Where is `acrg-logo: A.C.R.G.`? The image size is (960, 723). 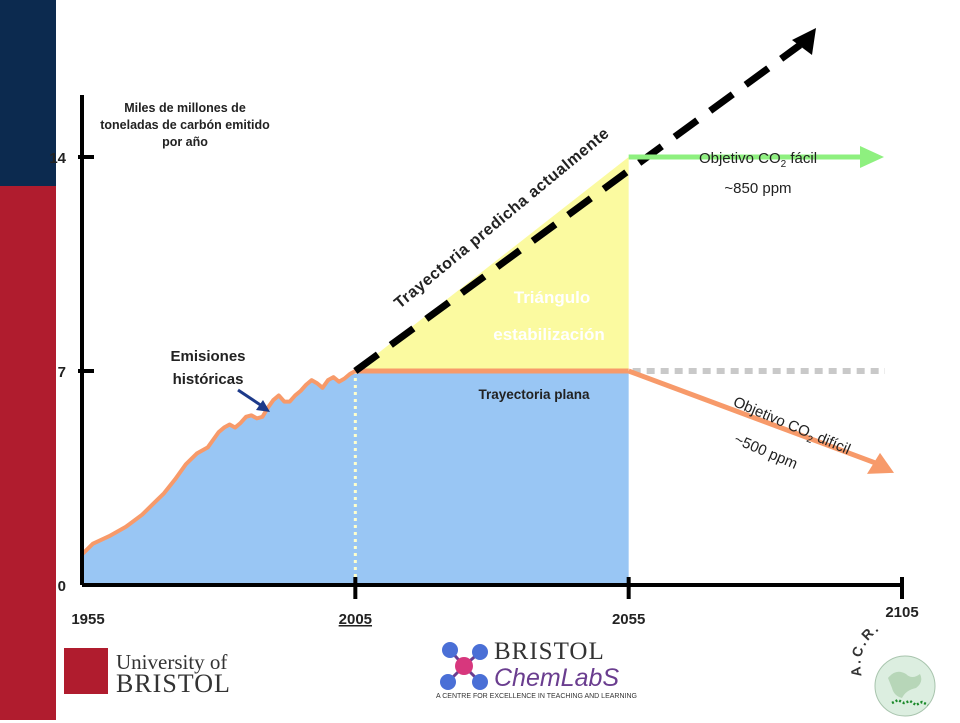
acrg-logo: A.C.R.G. is located at coordinates (898, 664).